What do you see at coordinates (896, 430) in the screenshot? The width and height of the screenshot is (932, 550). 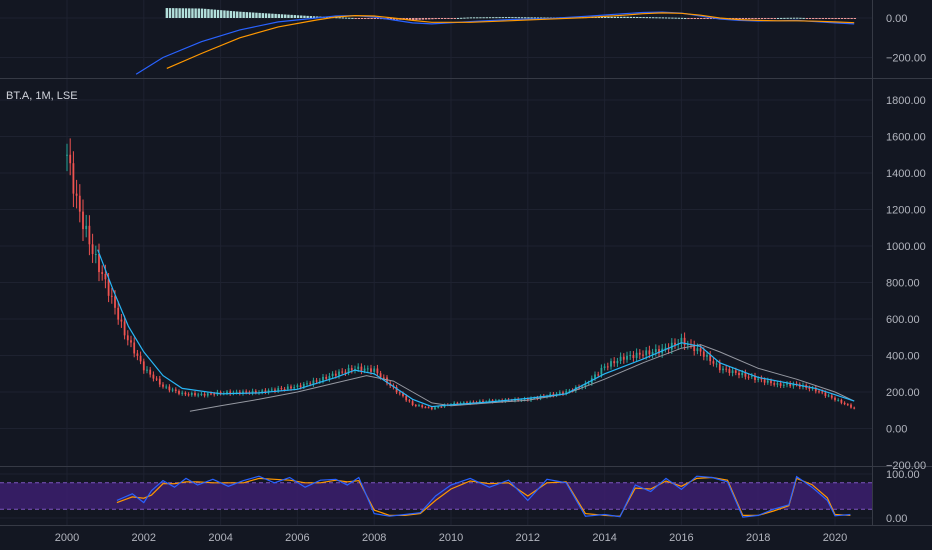 I see `price-y-tick-label: 0.00` at bounding box center [896, 430].